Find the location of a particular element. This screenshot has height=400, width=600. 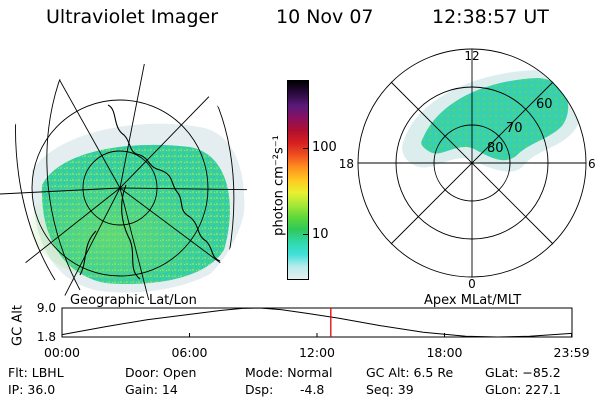

altitude-plot-frame is located at coordinates (317, 322).